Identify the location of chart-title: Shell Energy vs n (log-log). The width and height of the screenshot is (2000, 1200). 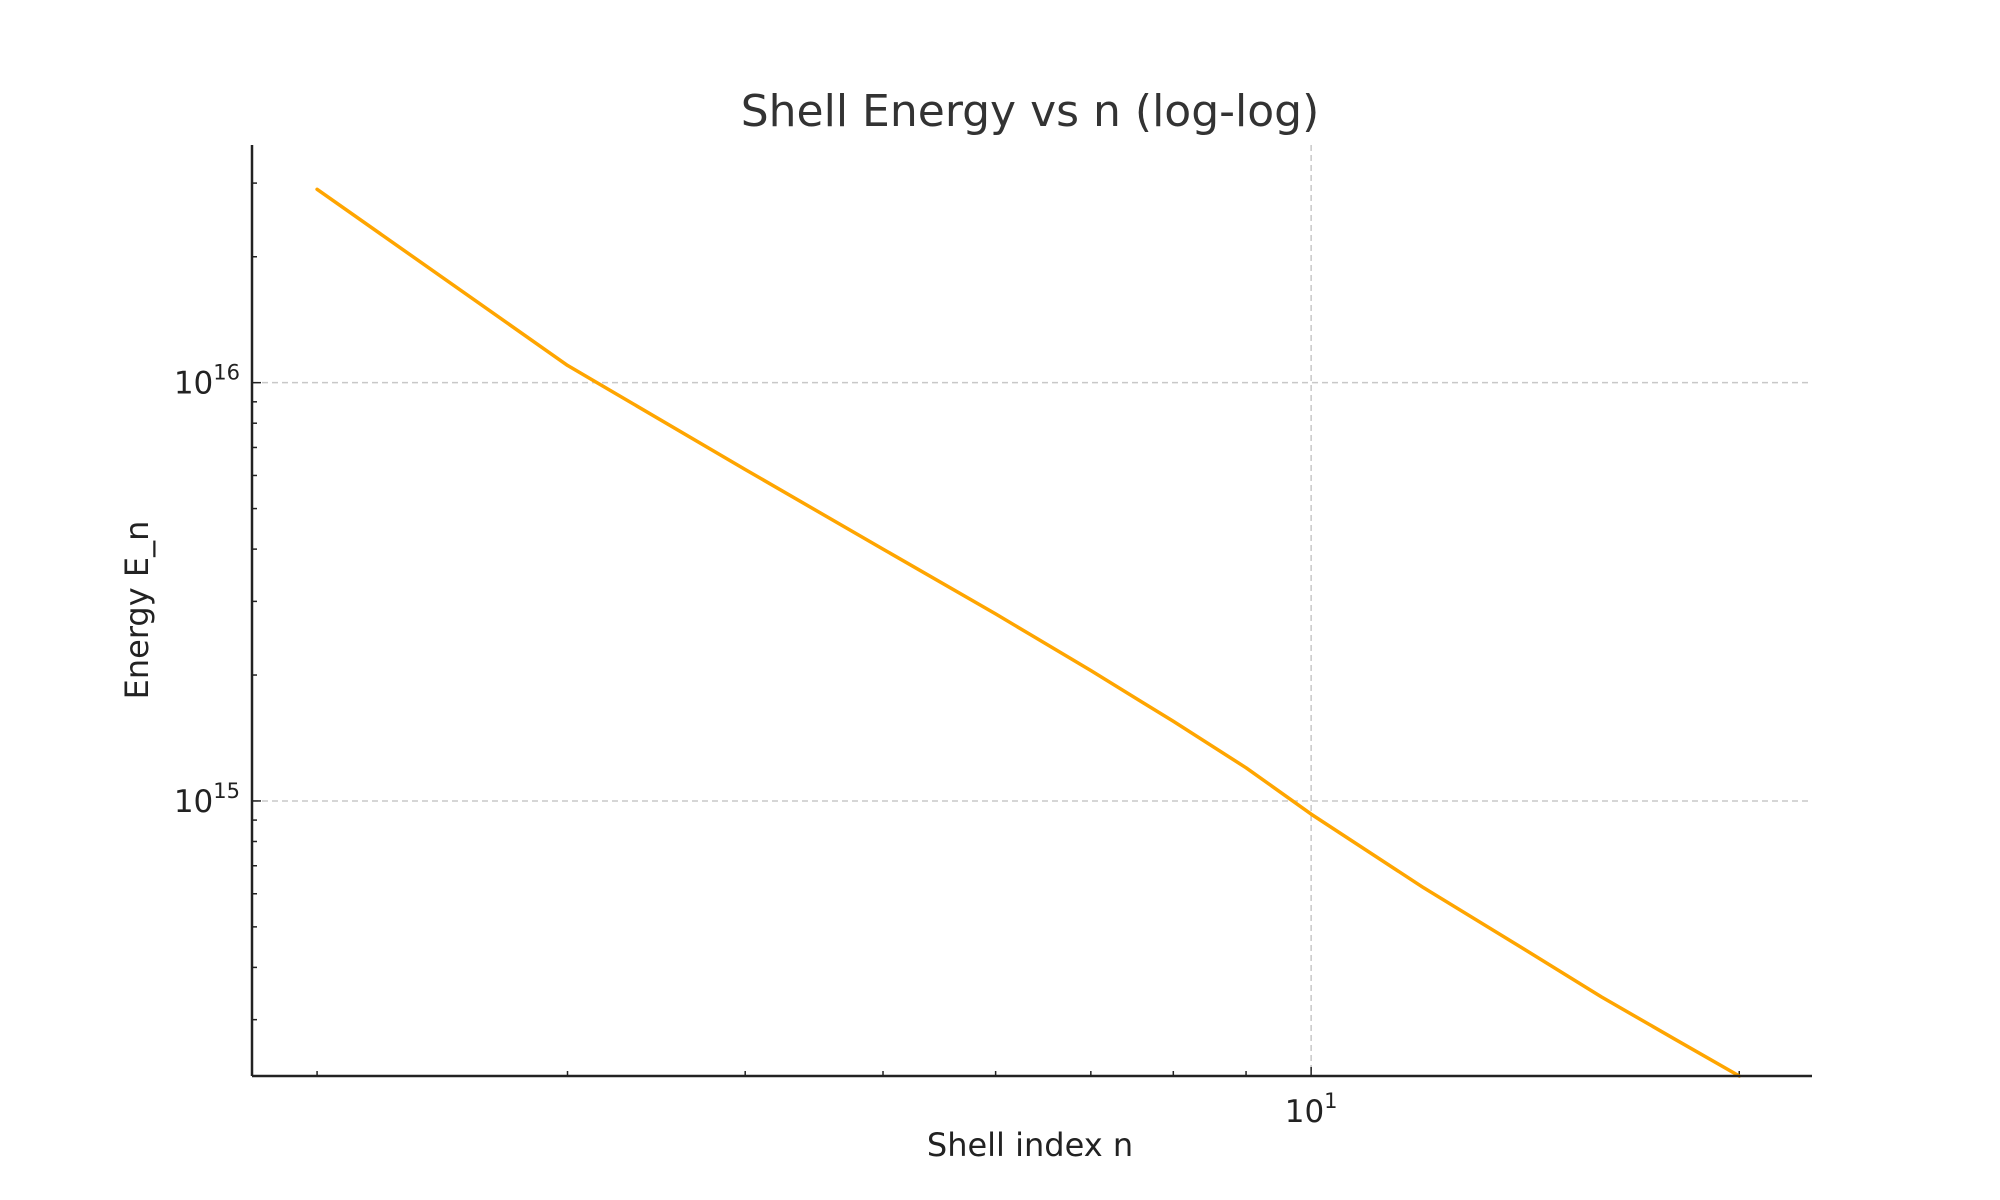
(1030, 111).